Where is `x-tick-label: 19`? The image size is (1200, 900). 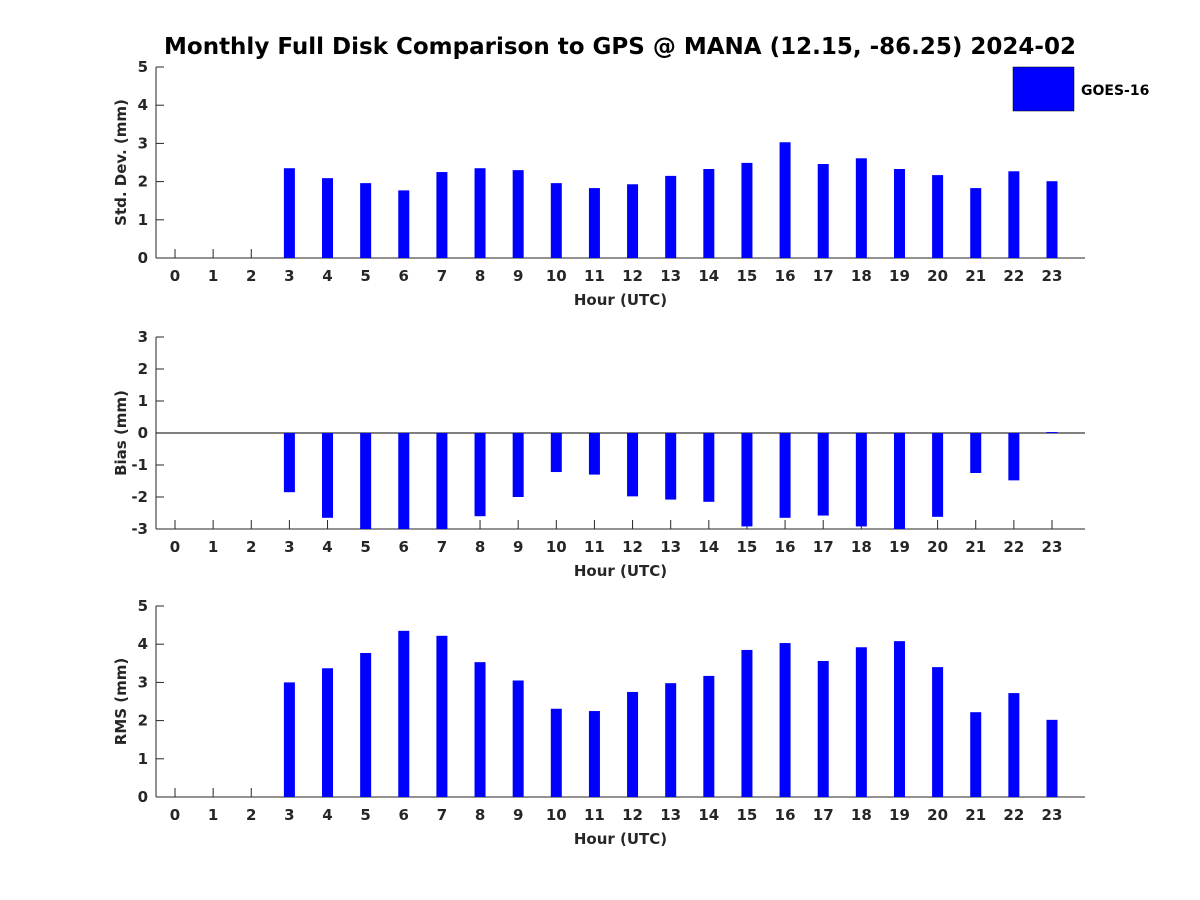 x-tick-label: 19 is located at coordinates (899, 547).